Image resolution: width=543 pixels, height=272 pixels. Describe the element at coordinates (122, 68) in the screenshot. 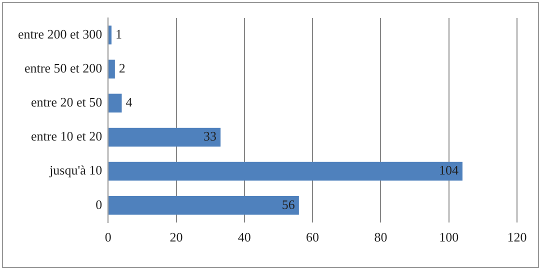

I see `data-label: 2` at that location.